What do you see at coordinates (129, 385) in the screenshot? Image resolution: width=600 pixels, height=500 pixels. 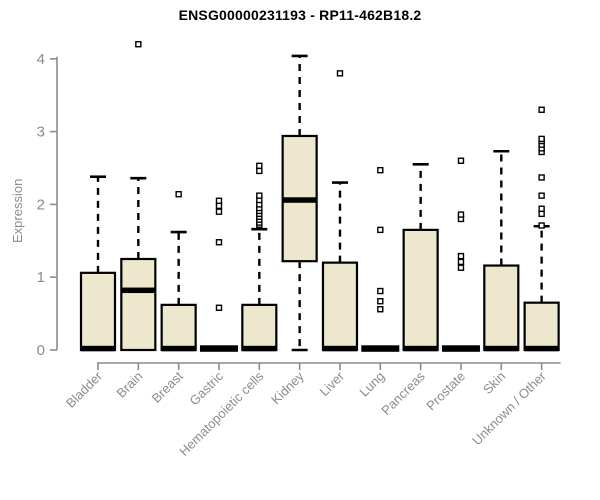 I see `x-axis-label: Brain` at bounding box center [129, 385].